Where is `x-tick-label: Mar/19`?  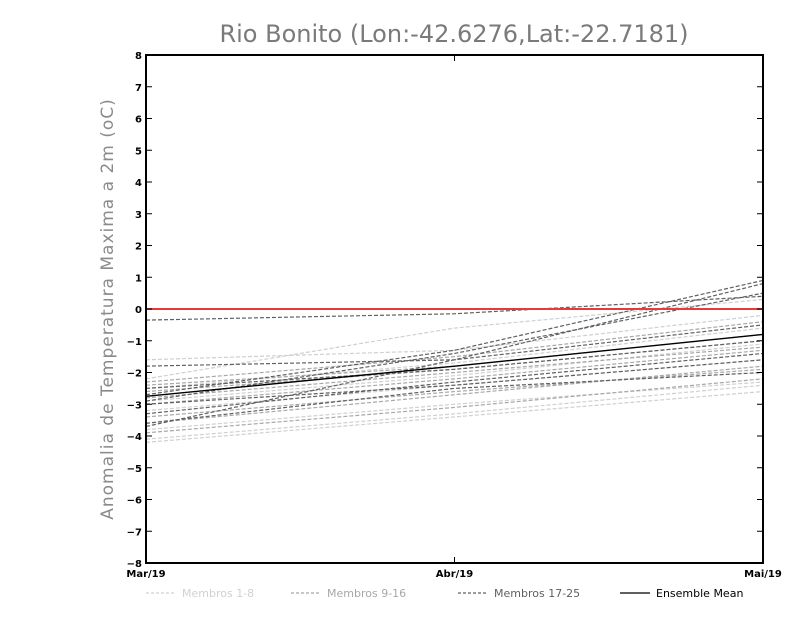
x-tick-label: Mar/19 is located at coordinates (145, 574).